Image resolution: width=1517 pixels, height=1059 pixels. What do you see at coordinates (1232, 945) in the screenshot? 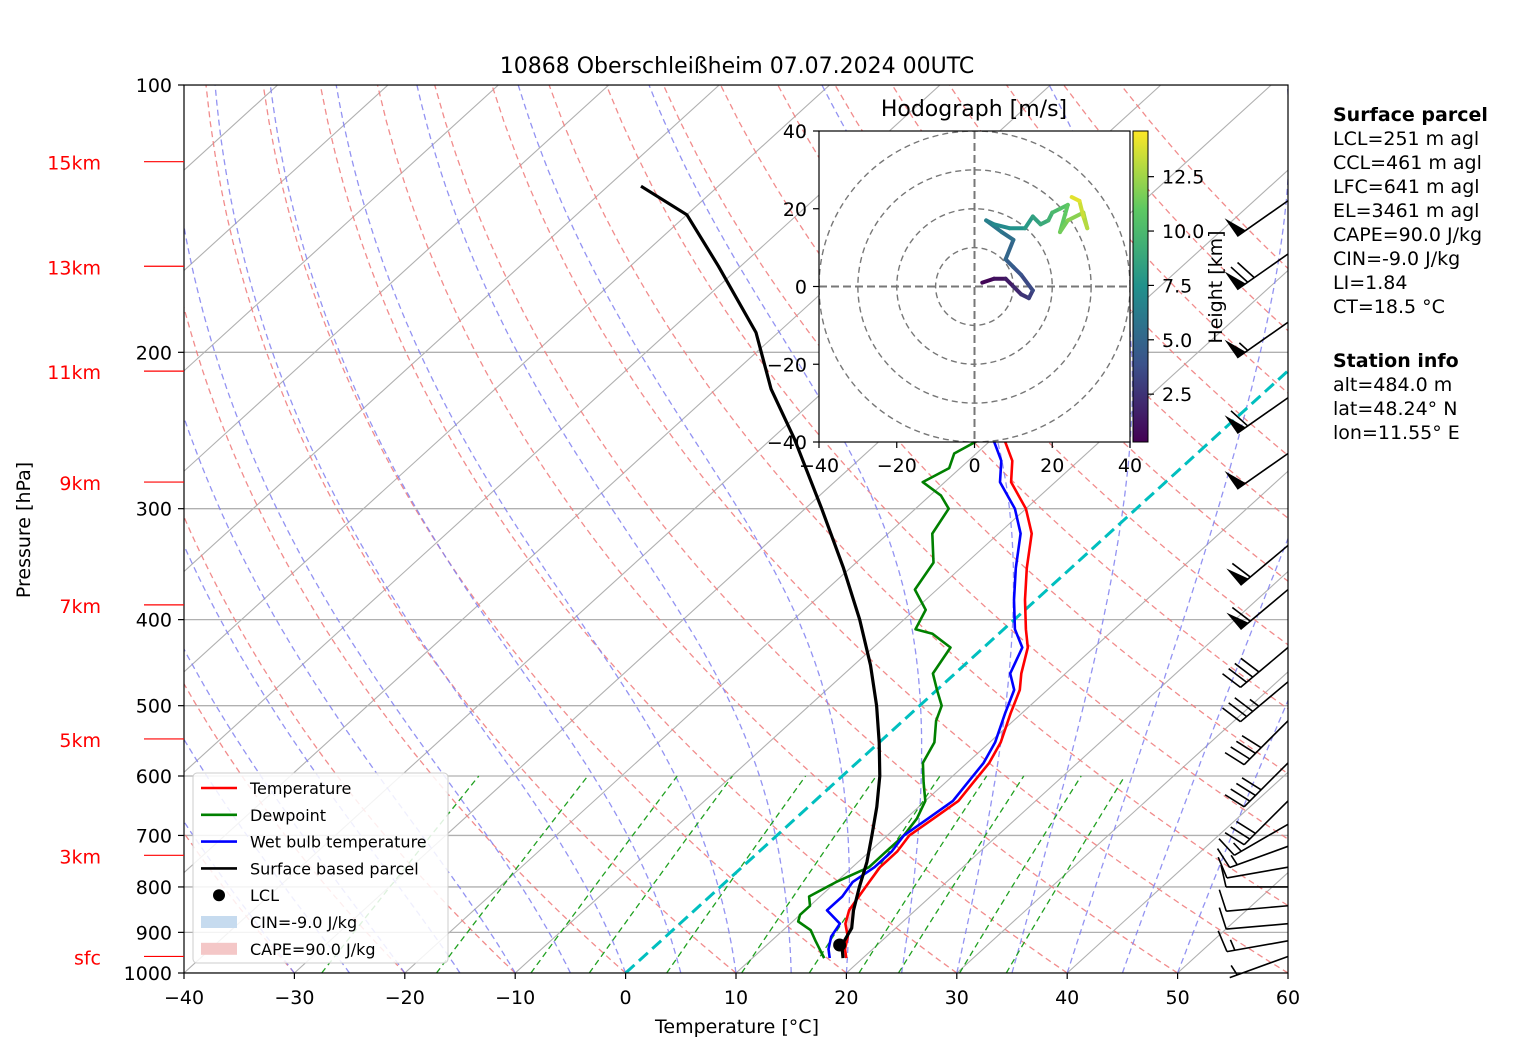
I see `barb-half` at bounding box center [1232, 945].